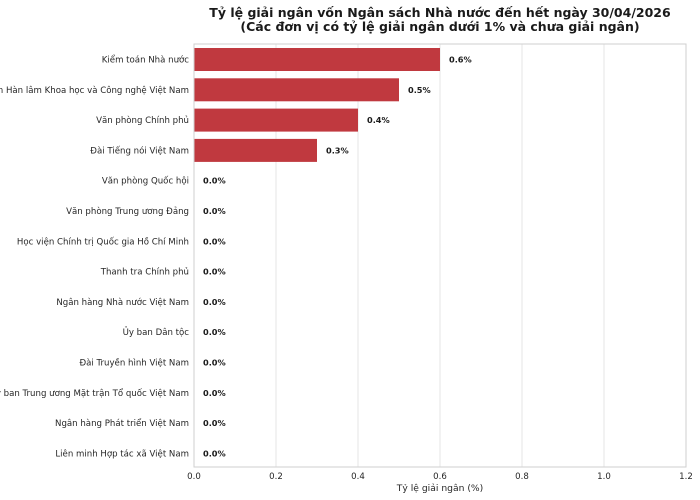  Describe the element at coordinates (686, 477) in the screenshot. I see `x-tick-label: 1.2` at that location.